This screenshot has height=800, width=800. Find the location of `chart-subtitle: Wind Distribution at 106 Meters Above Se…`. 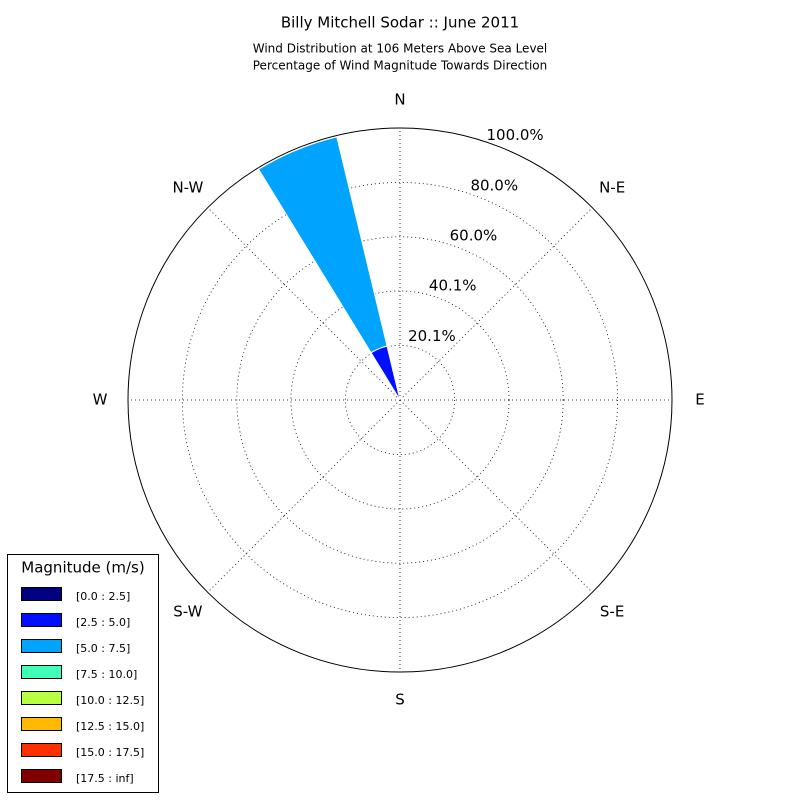

chart-subtitle: Wind Distribution at 106 Meters Above Se… is located at coordinates (400, 49).